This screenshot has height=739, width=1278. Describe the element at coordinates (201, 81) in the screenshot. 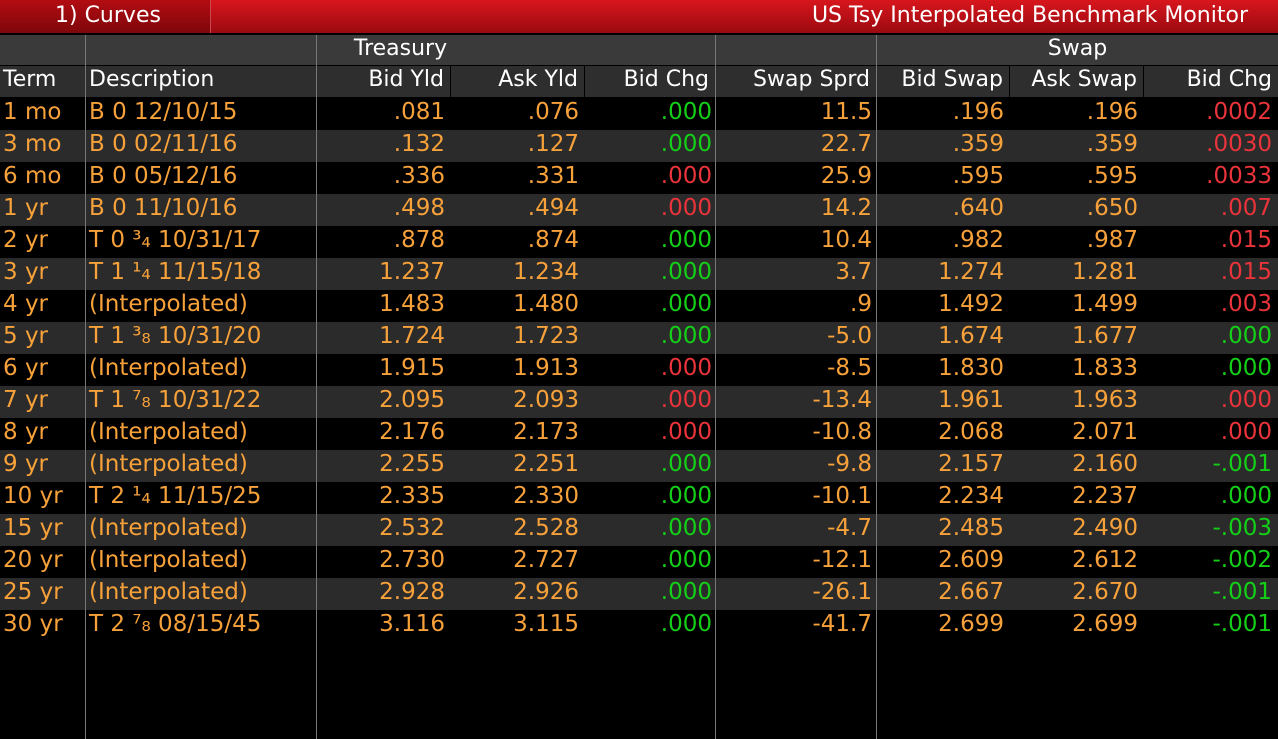

I see `col-header-description: Description` at that location.